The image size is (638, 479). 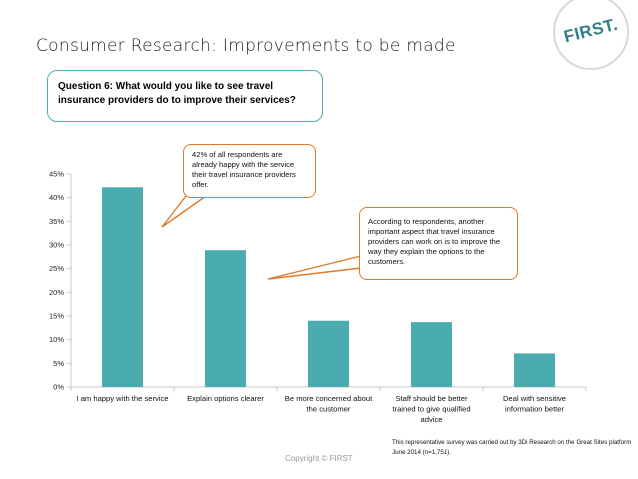 What do you see at coordinates (122, 398) in the screenshot?
I see `x-category-label: I am happy with the service` at bounding box center [122, 398].